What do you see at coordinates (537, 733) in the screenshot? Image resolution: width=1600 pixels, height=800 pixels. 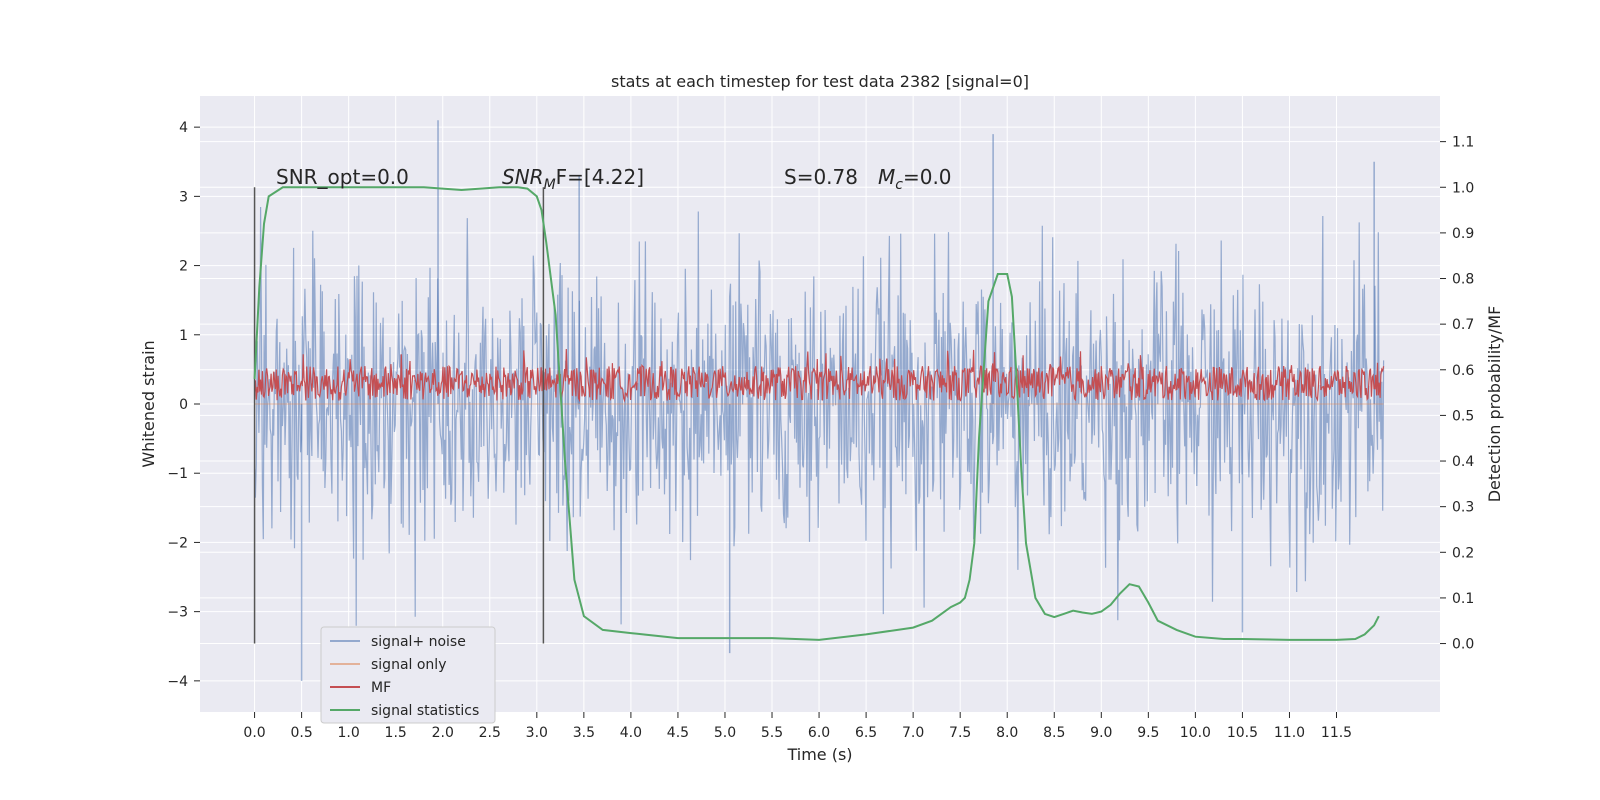 I see `x-tick-label: 3.0` at bounding box center [537, 733].